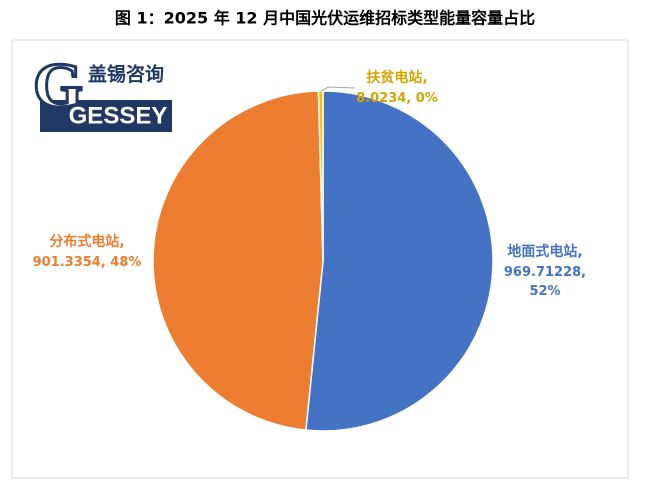 The image size is (650, 499). What do you see at coordinates (126, 74) in the screenshot?
I see `logo-name: 盖锡咨询` at bounding box center [126, 74].